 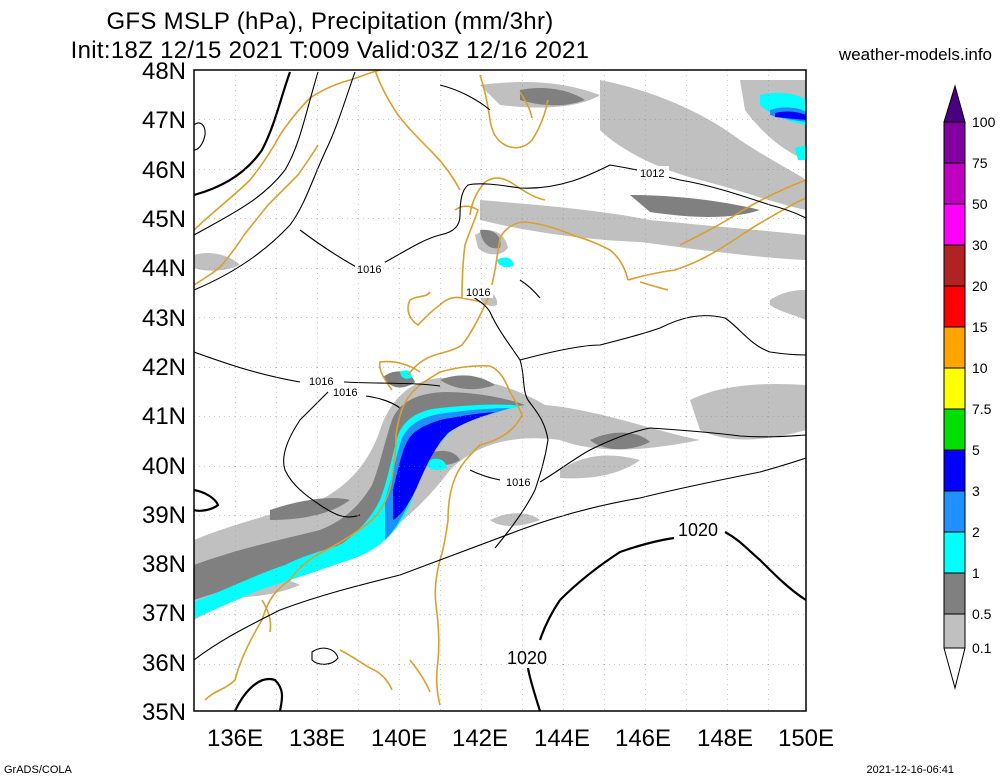 What do you see at coordinates (982, 409) in the screenshot?
I see `colorbar-label: 7.5` at bounding box center [982, 409].